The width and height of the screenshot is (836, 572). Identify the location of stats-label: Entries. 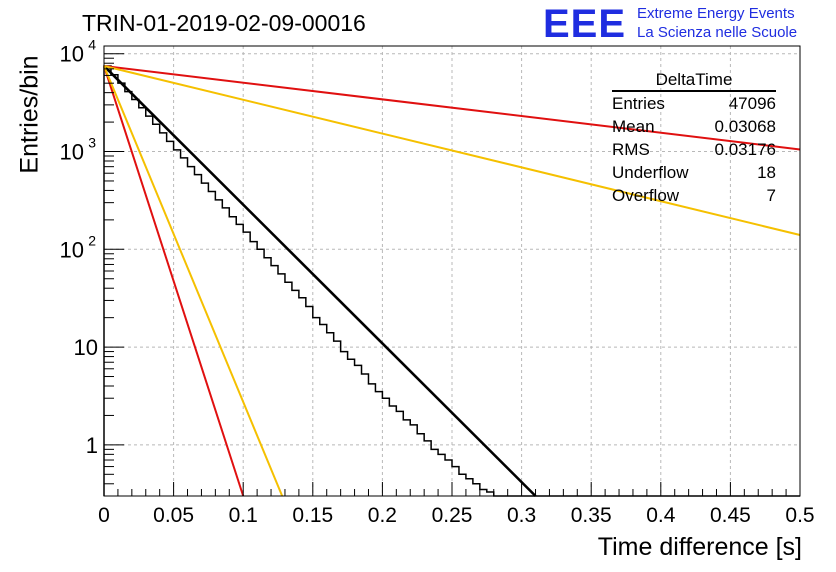
(638, 103).